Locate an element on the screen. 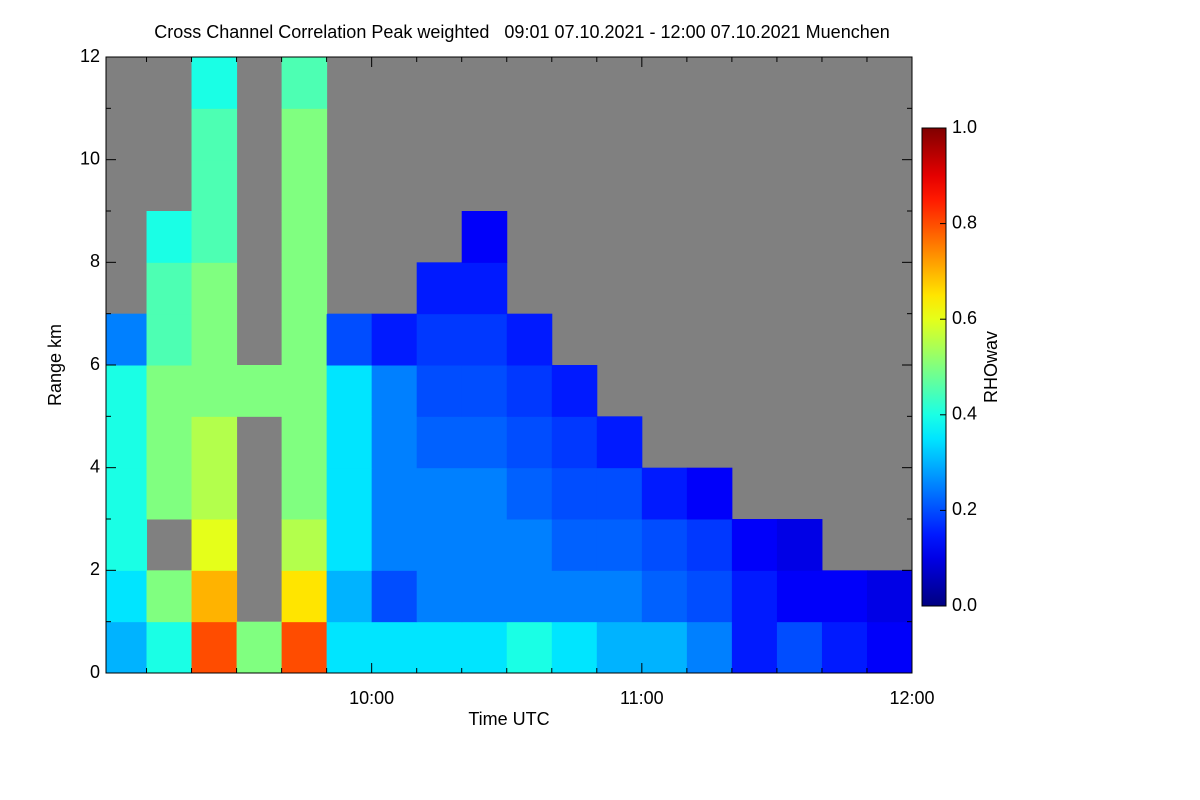 This screenshot has height=800, width=1200. y-tick-label: 4 is located at coordinates (95, 466).